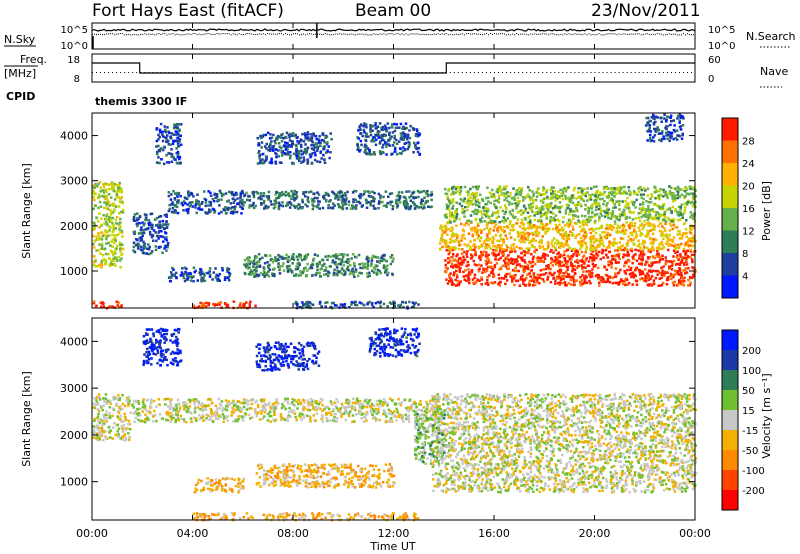 The height and width of the screenshot is (554, 800). I want to click on freq-traces, so click(393, 68).